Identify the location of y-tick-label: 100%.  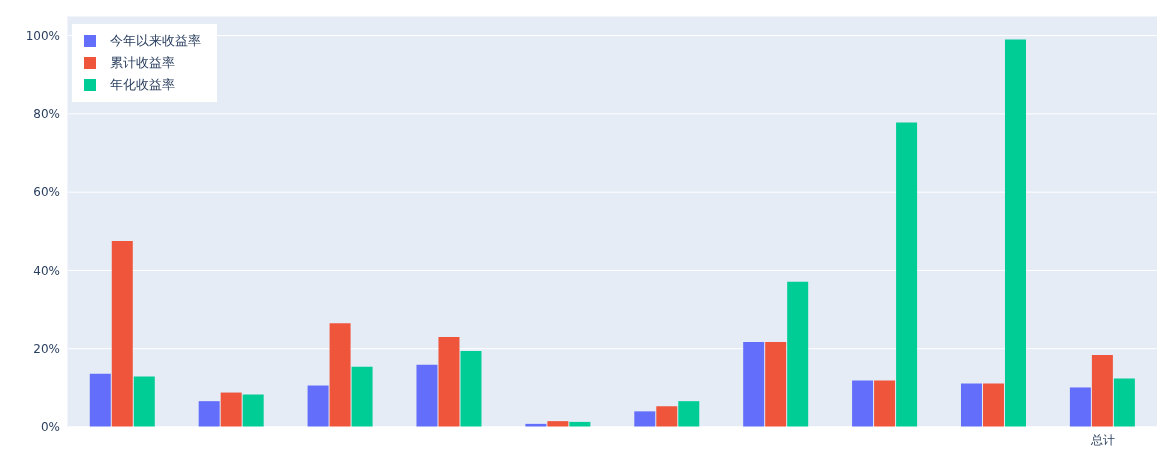
(42, 35).